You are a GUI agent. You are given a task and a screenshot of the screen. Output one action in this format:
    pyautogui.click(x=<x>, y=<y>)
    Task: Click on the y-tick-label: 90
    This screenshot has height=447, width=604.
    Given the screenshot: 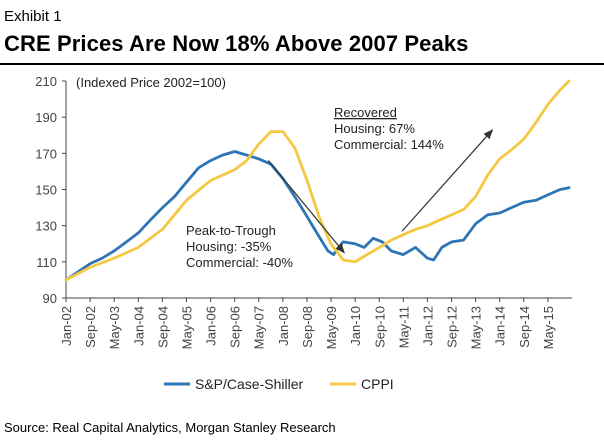 What is the action you would take?
    pyautogui.click(x=50, y=298)
    